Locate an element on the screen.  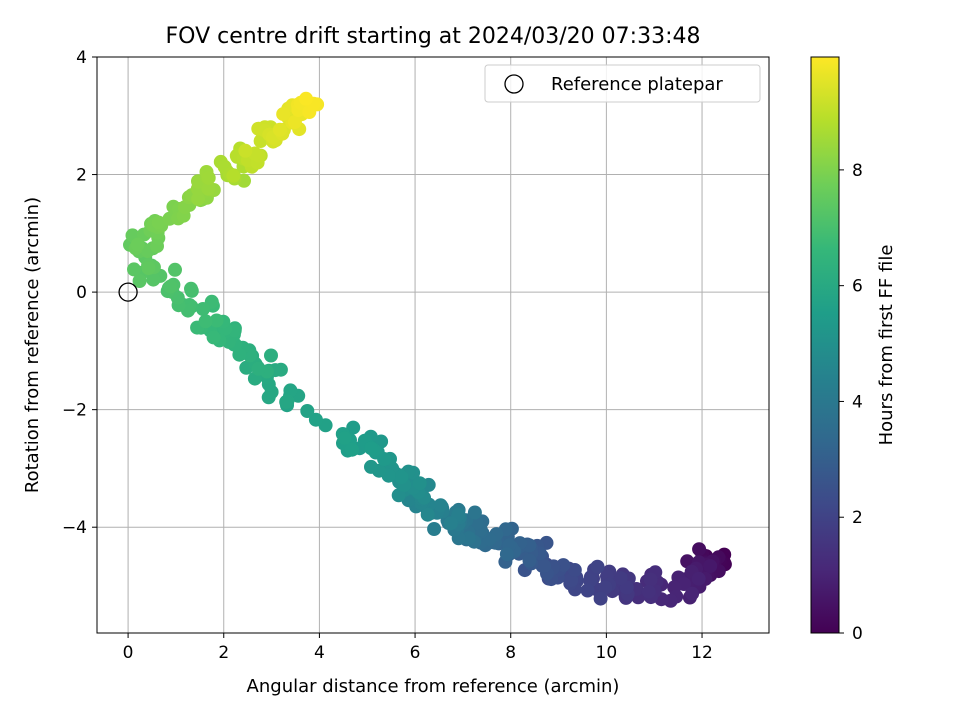
colorbar-tick-label: 2 is located at coordinates (857, 518).